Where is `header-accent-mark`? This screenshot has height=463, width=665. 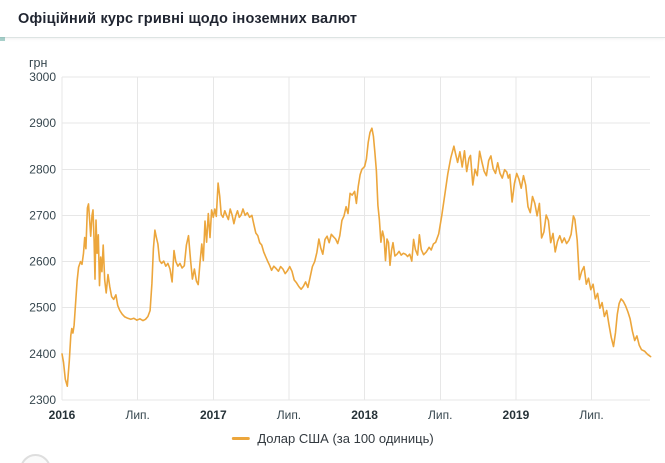
header-accent-mark is located at coordinates (2, 39).